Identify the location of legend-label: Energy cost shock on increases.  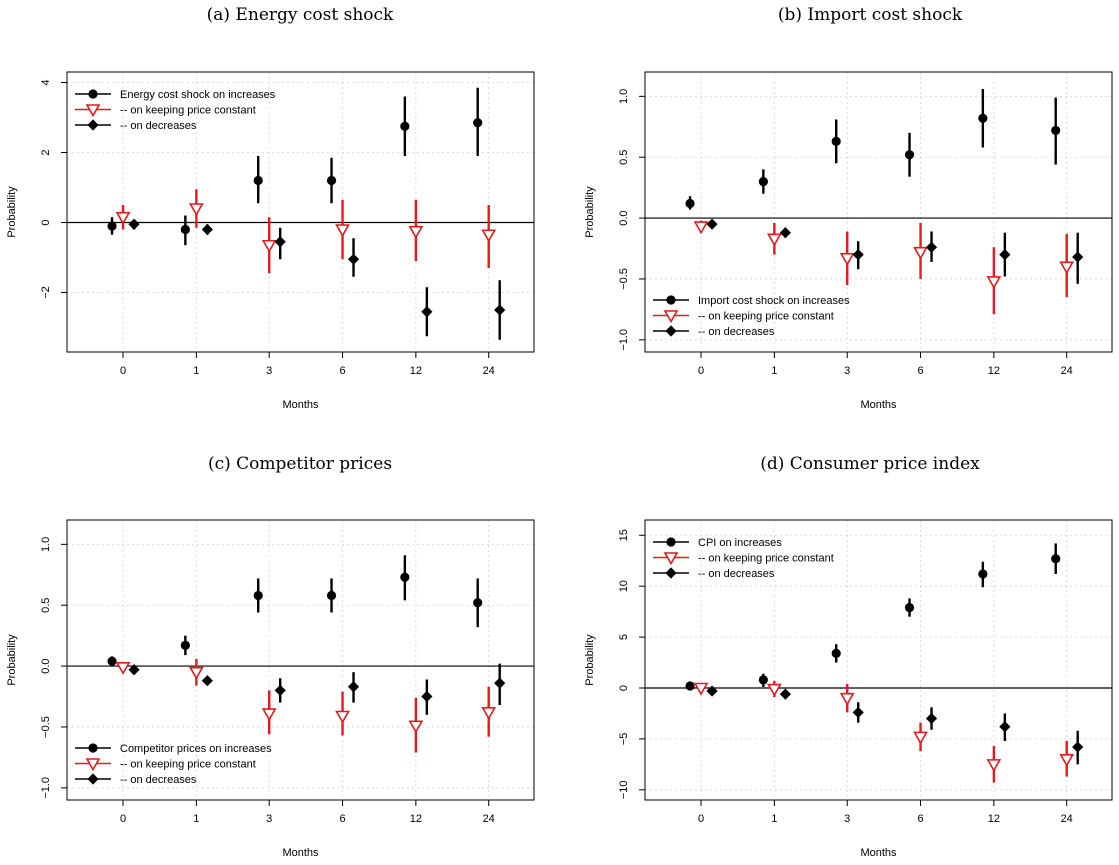
(198, 95).